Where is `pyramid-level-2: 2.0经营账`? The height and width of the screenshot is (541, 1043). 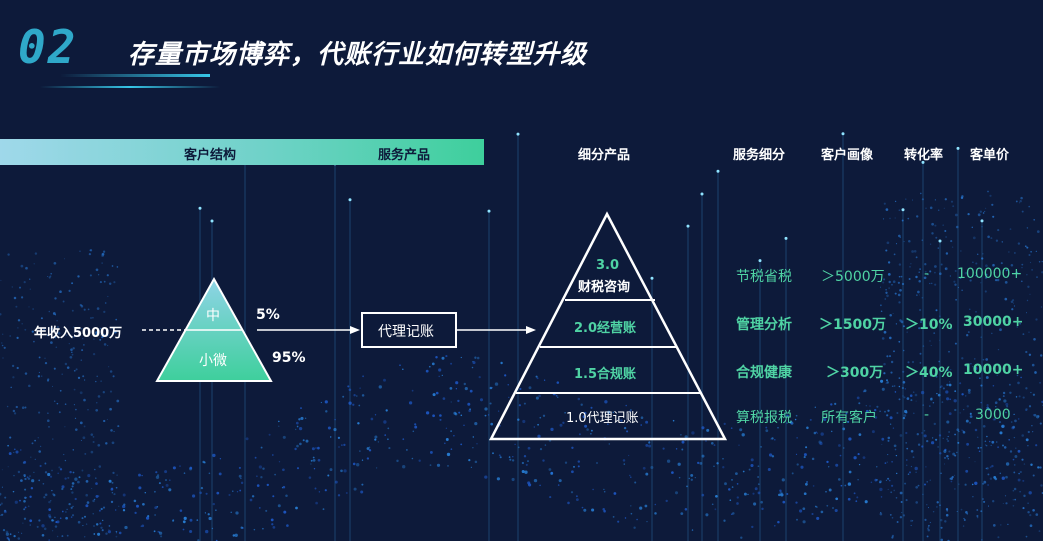
pyramid-level-2: 2.0经营账 is located at coordinates (605, 328).